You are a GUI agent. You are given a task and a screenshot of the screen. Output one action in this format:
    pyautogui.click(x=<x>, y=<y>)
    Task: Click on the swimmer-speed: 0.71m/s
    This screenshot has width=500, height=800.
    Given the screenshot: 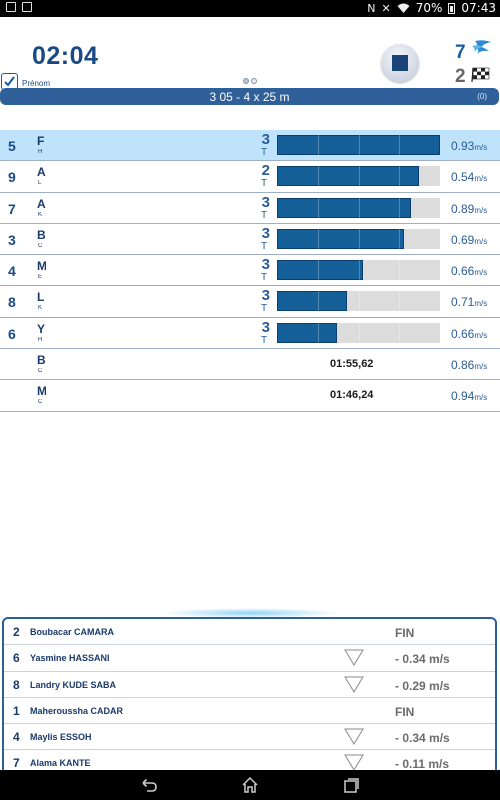 What is the action you would take?
    pyautogui.click(x=469, y=302)
    